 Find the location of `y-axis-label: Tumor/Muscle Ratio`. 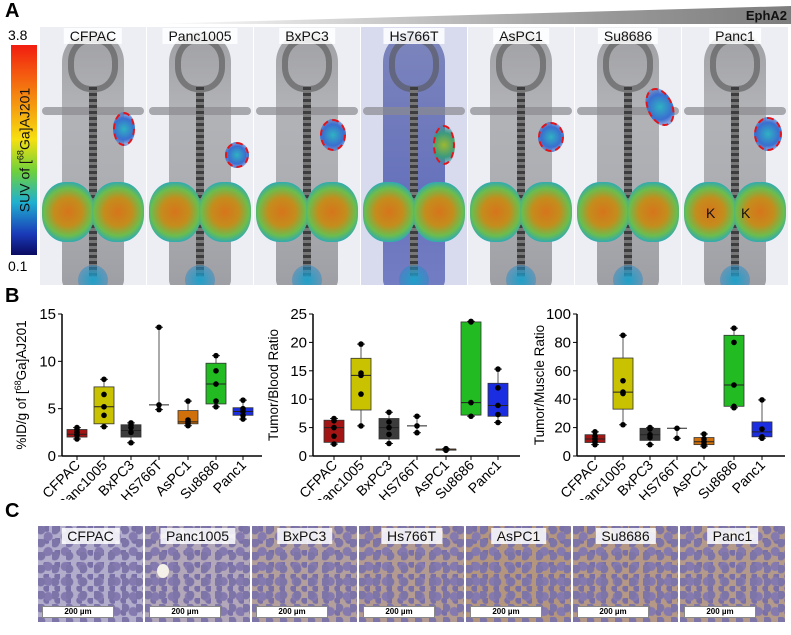

y-axis-label: Tumor/Muscle Ratio is located at coordinates (539, 385).